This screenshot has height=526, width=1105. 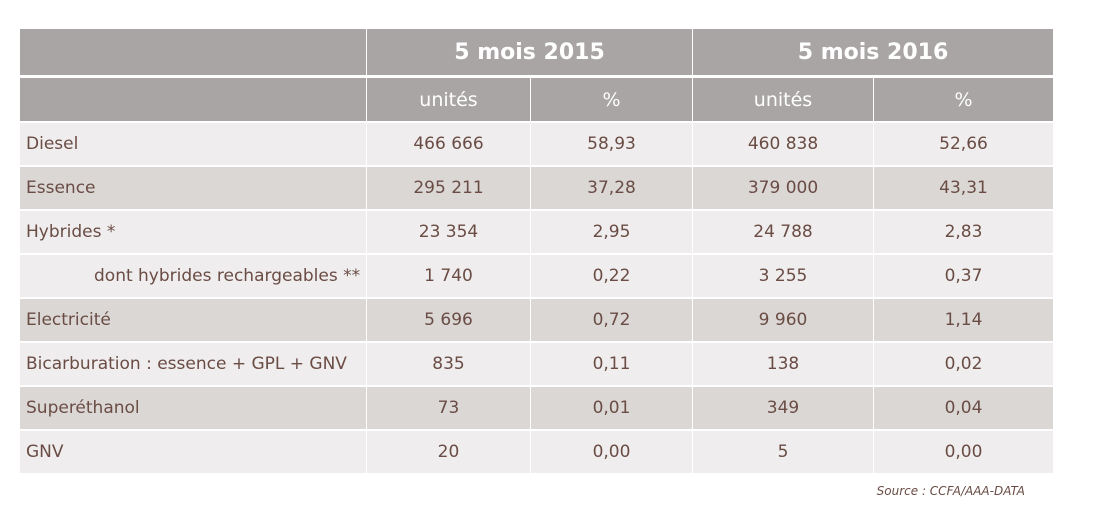 What do you see at coordinates (611, 144) in the screenshot?
I see `table-cell: 58,93` at bounding box center [611, 144].